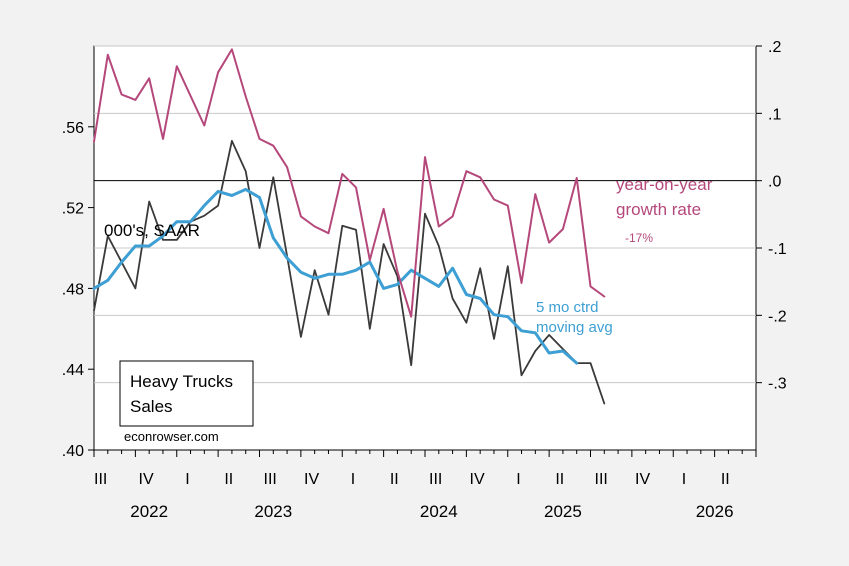 The image size is (849, 566). I want to click on ma-label-line2: moving avg, so click(574, 327).